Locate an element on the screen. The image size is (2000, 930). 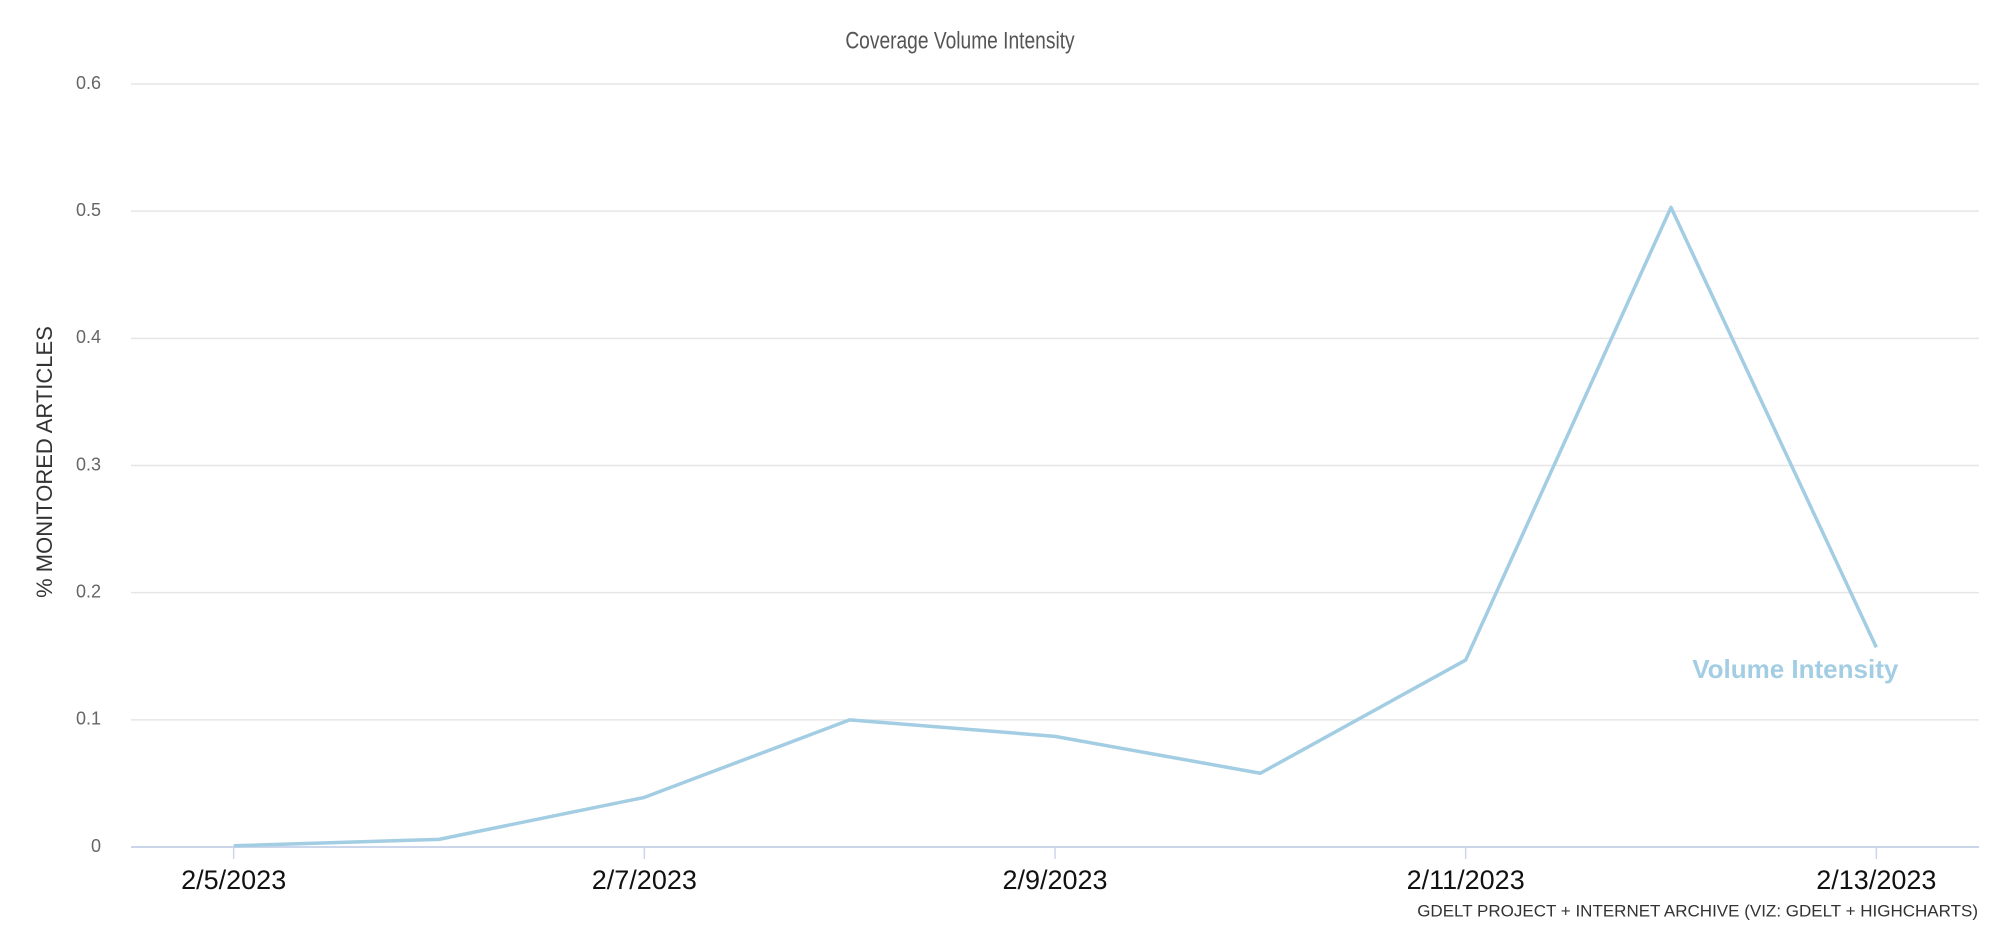
series-label: Volume Intensity is located at coordinates (1795, 669).